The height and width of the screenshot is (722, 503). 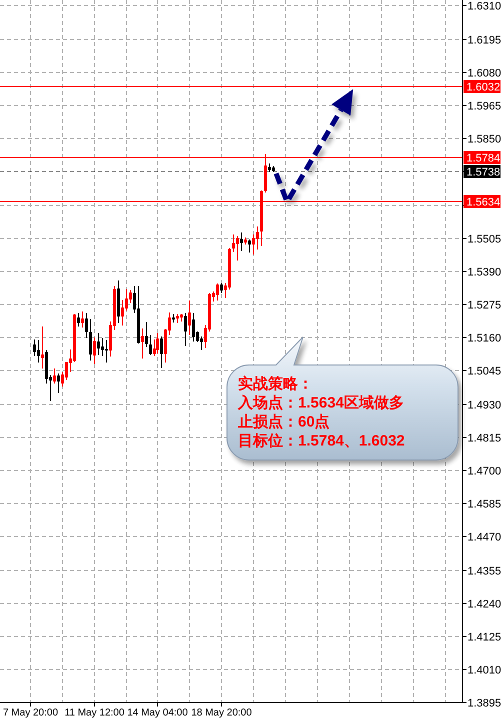 What do you see at coordinates (94, 713) in the screenshot?
I see `x-tick-label: 11 May 12:00` at bounding box center [94, 713].